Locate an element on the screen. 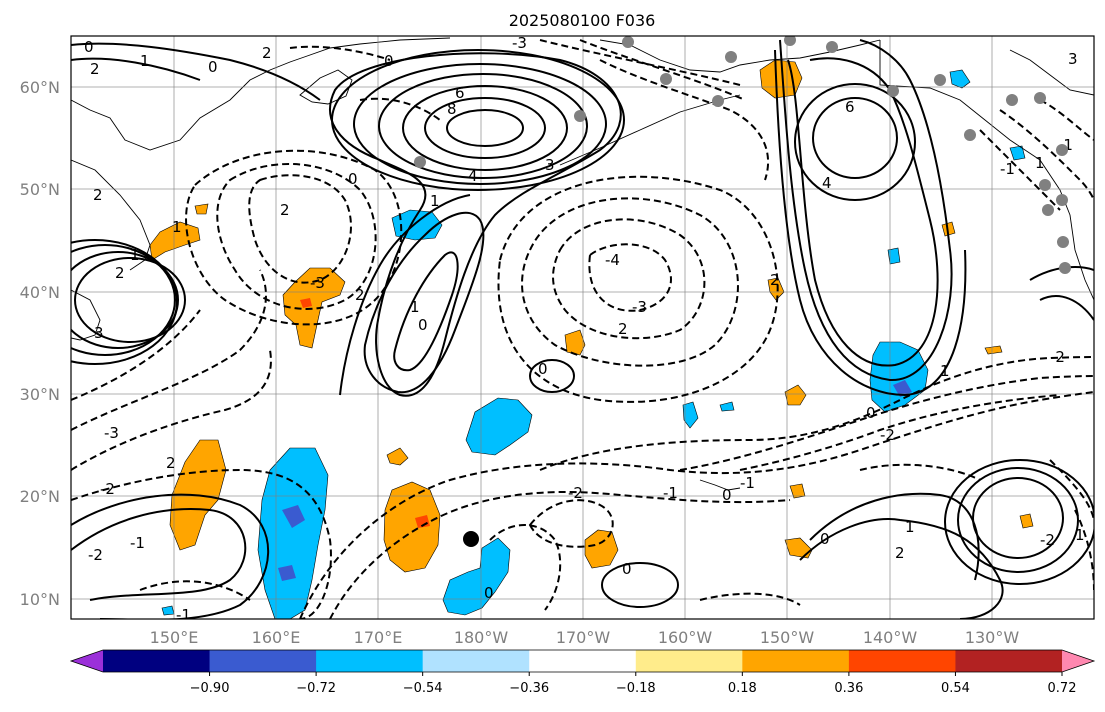 The height and width of the screenshot is (712, 1105). lat-label: 60°N is located at coordinates (40, 87).